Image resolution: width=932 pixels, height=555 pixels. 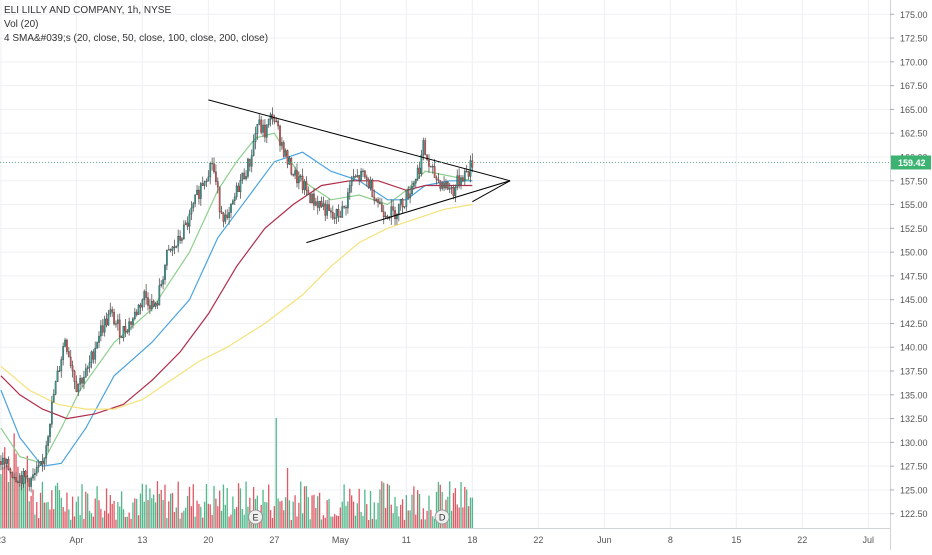 I want to click on symbol-title: ELI LILLY AND COMPANY, 1h, NYSE, so click(x=88, y=10).